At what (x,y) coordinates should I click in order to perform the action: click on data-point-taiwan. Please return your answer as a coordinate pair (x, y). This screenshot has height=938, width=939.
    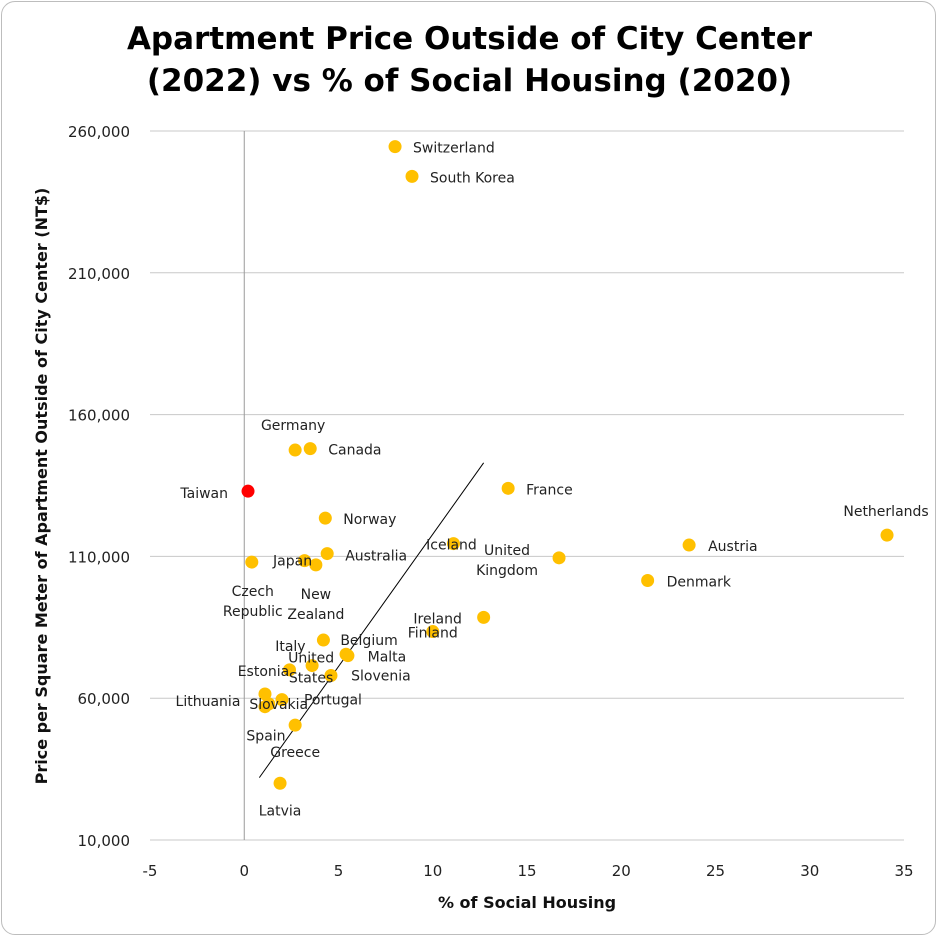
    Looking at the image, I should click on (248, 491).